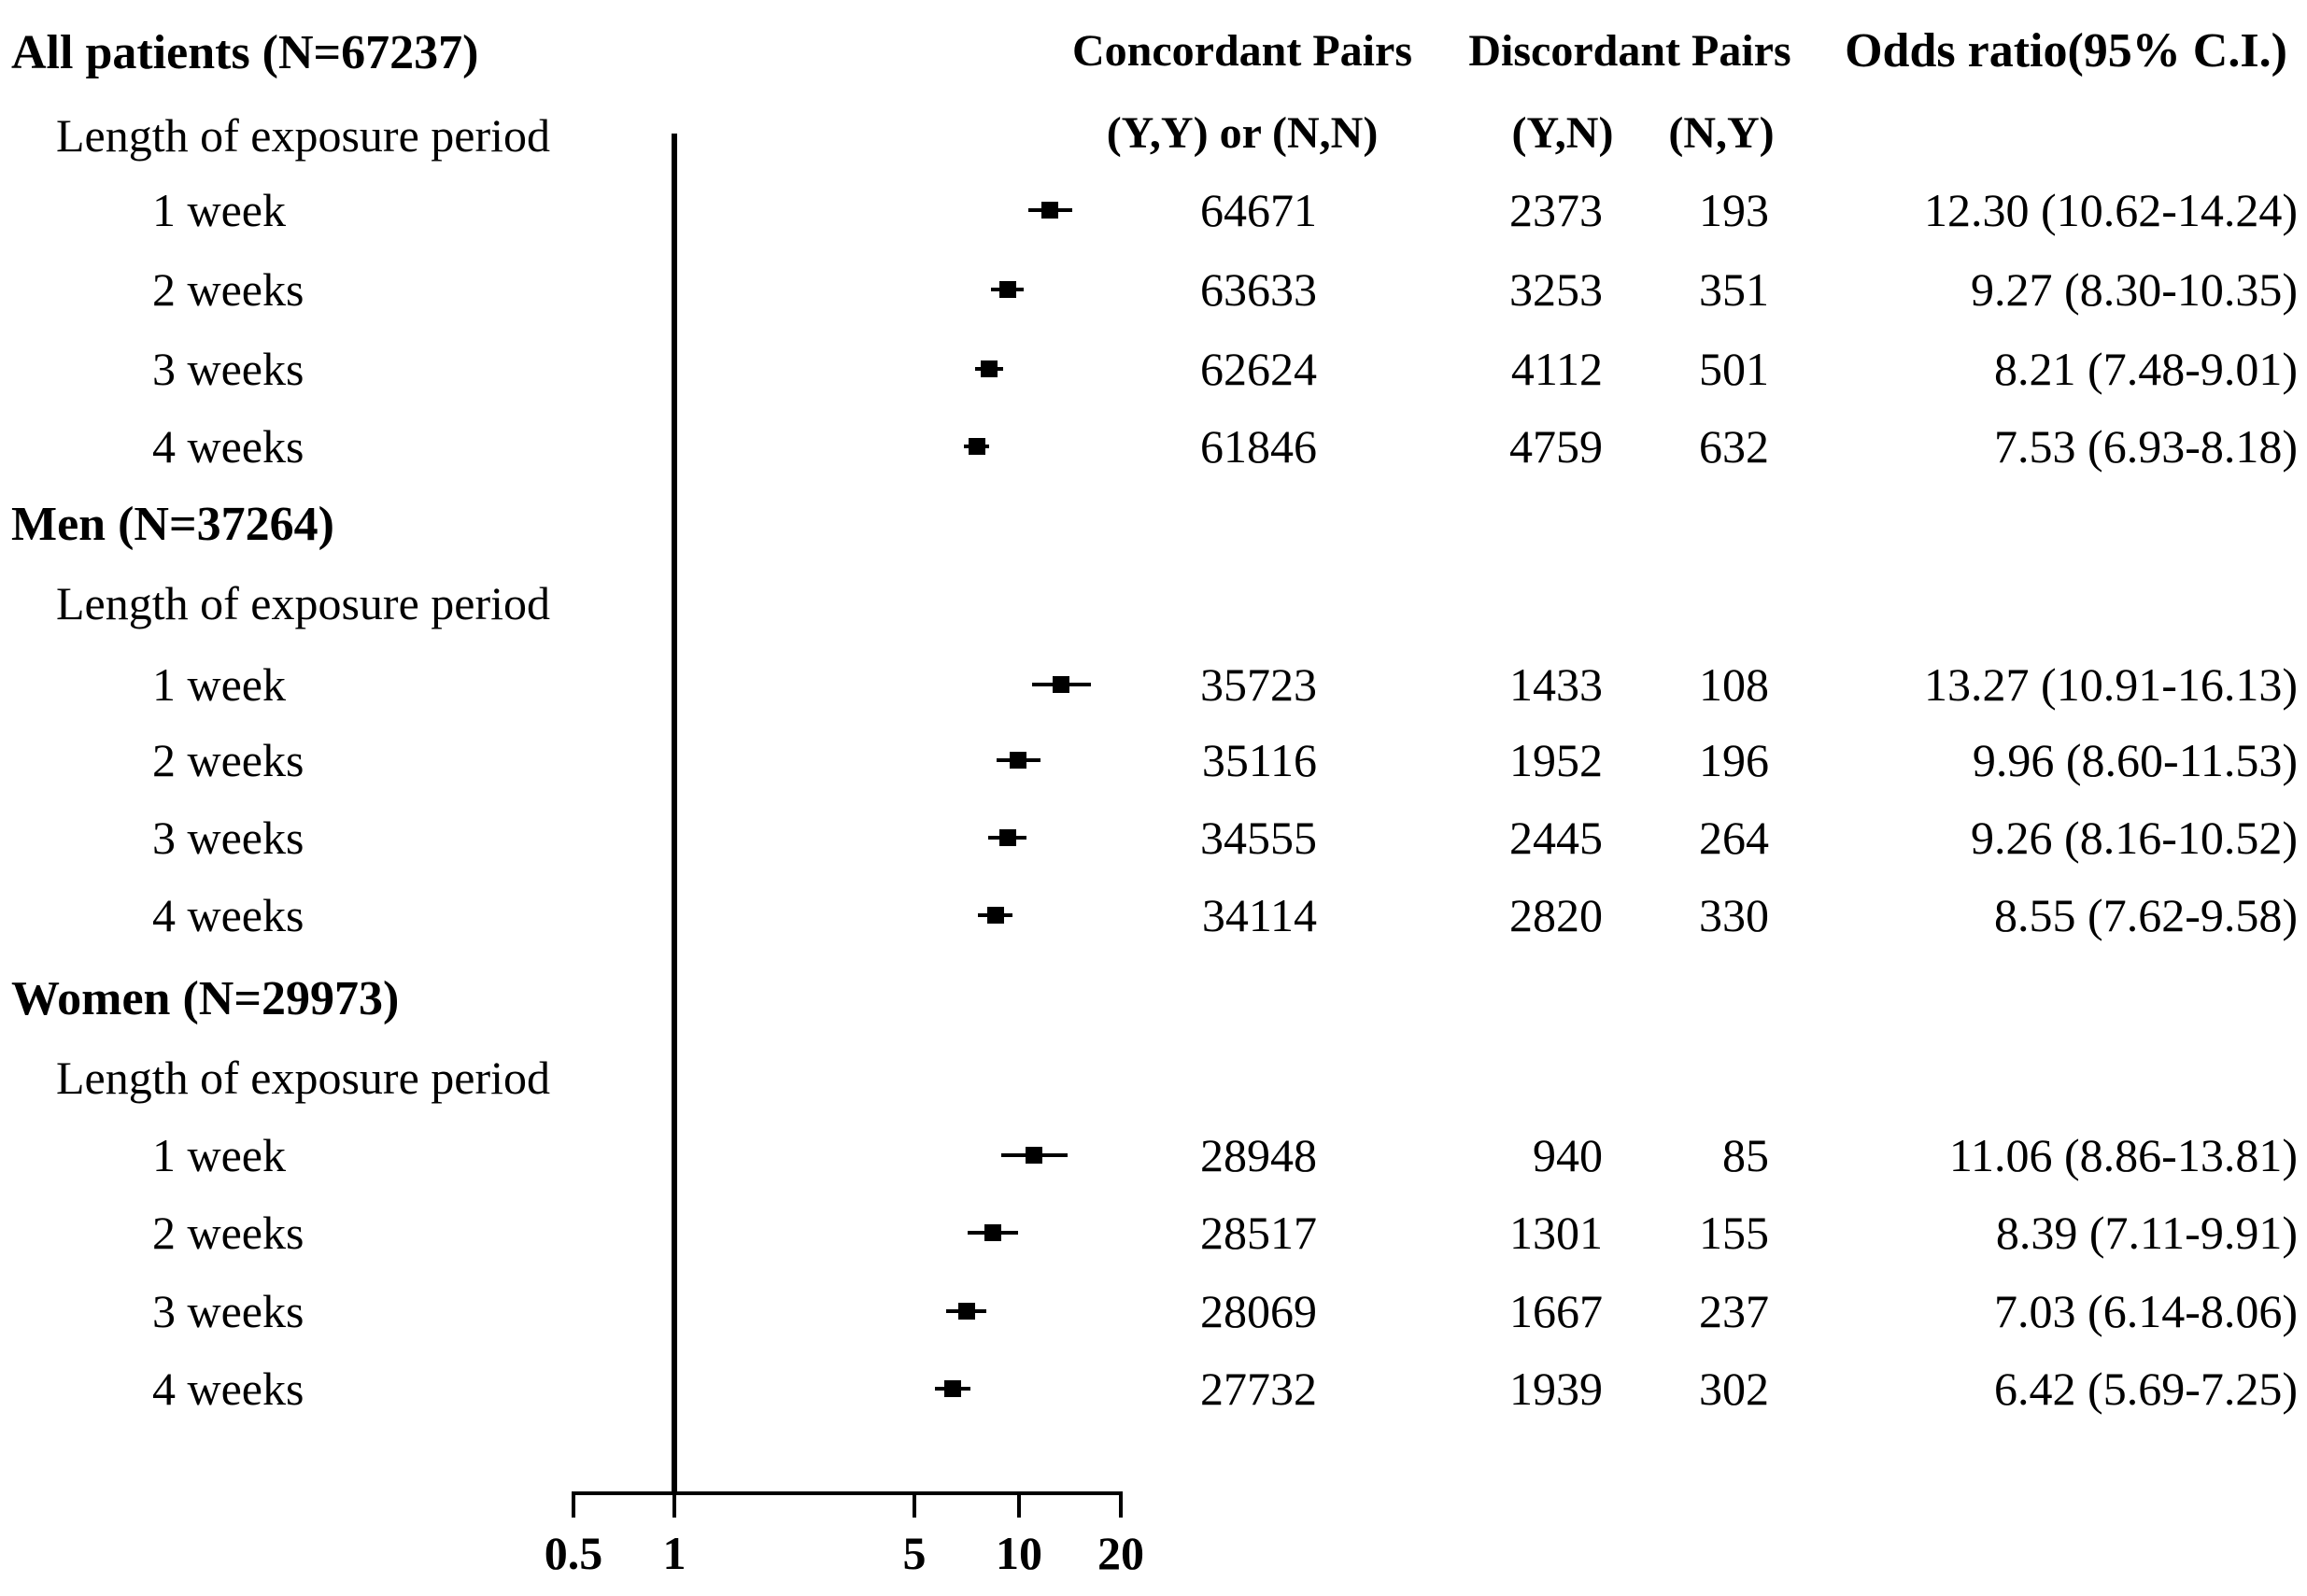  What do you see at coordinates (1556, 760) in the screenshot?
I see `discordant-yn-value: 1952` at bounding box center [1556, 760].